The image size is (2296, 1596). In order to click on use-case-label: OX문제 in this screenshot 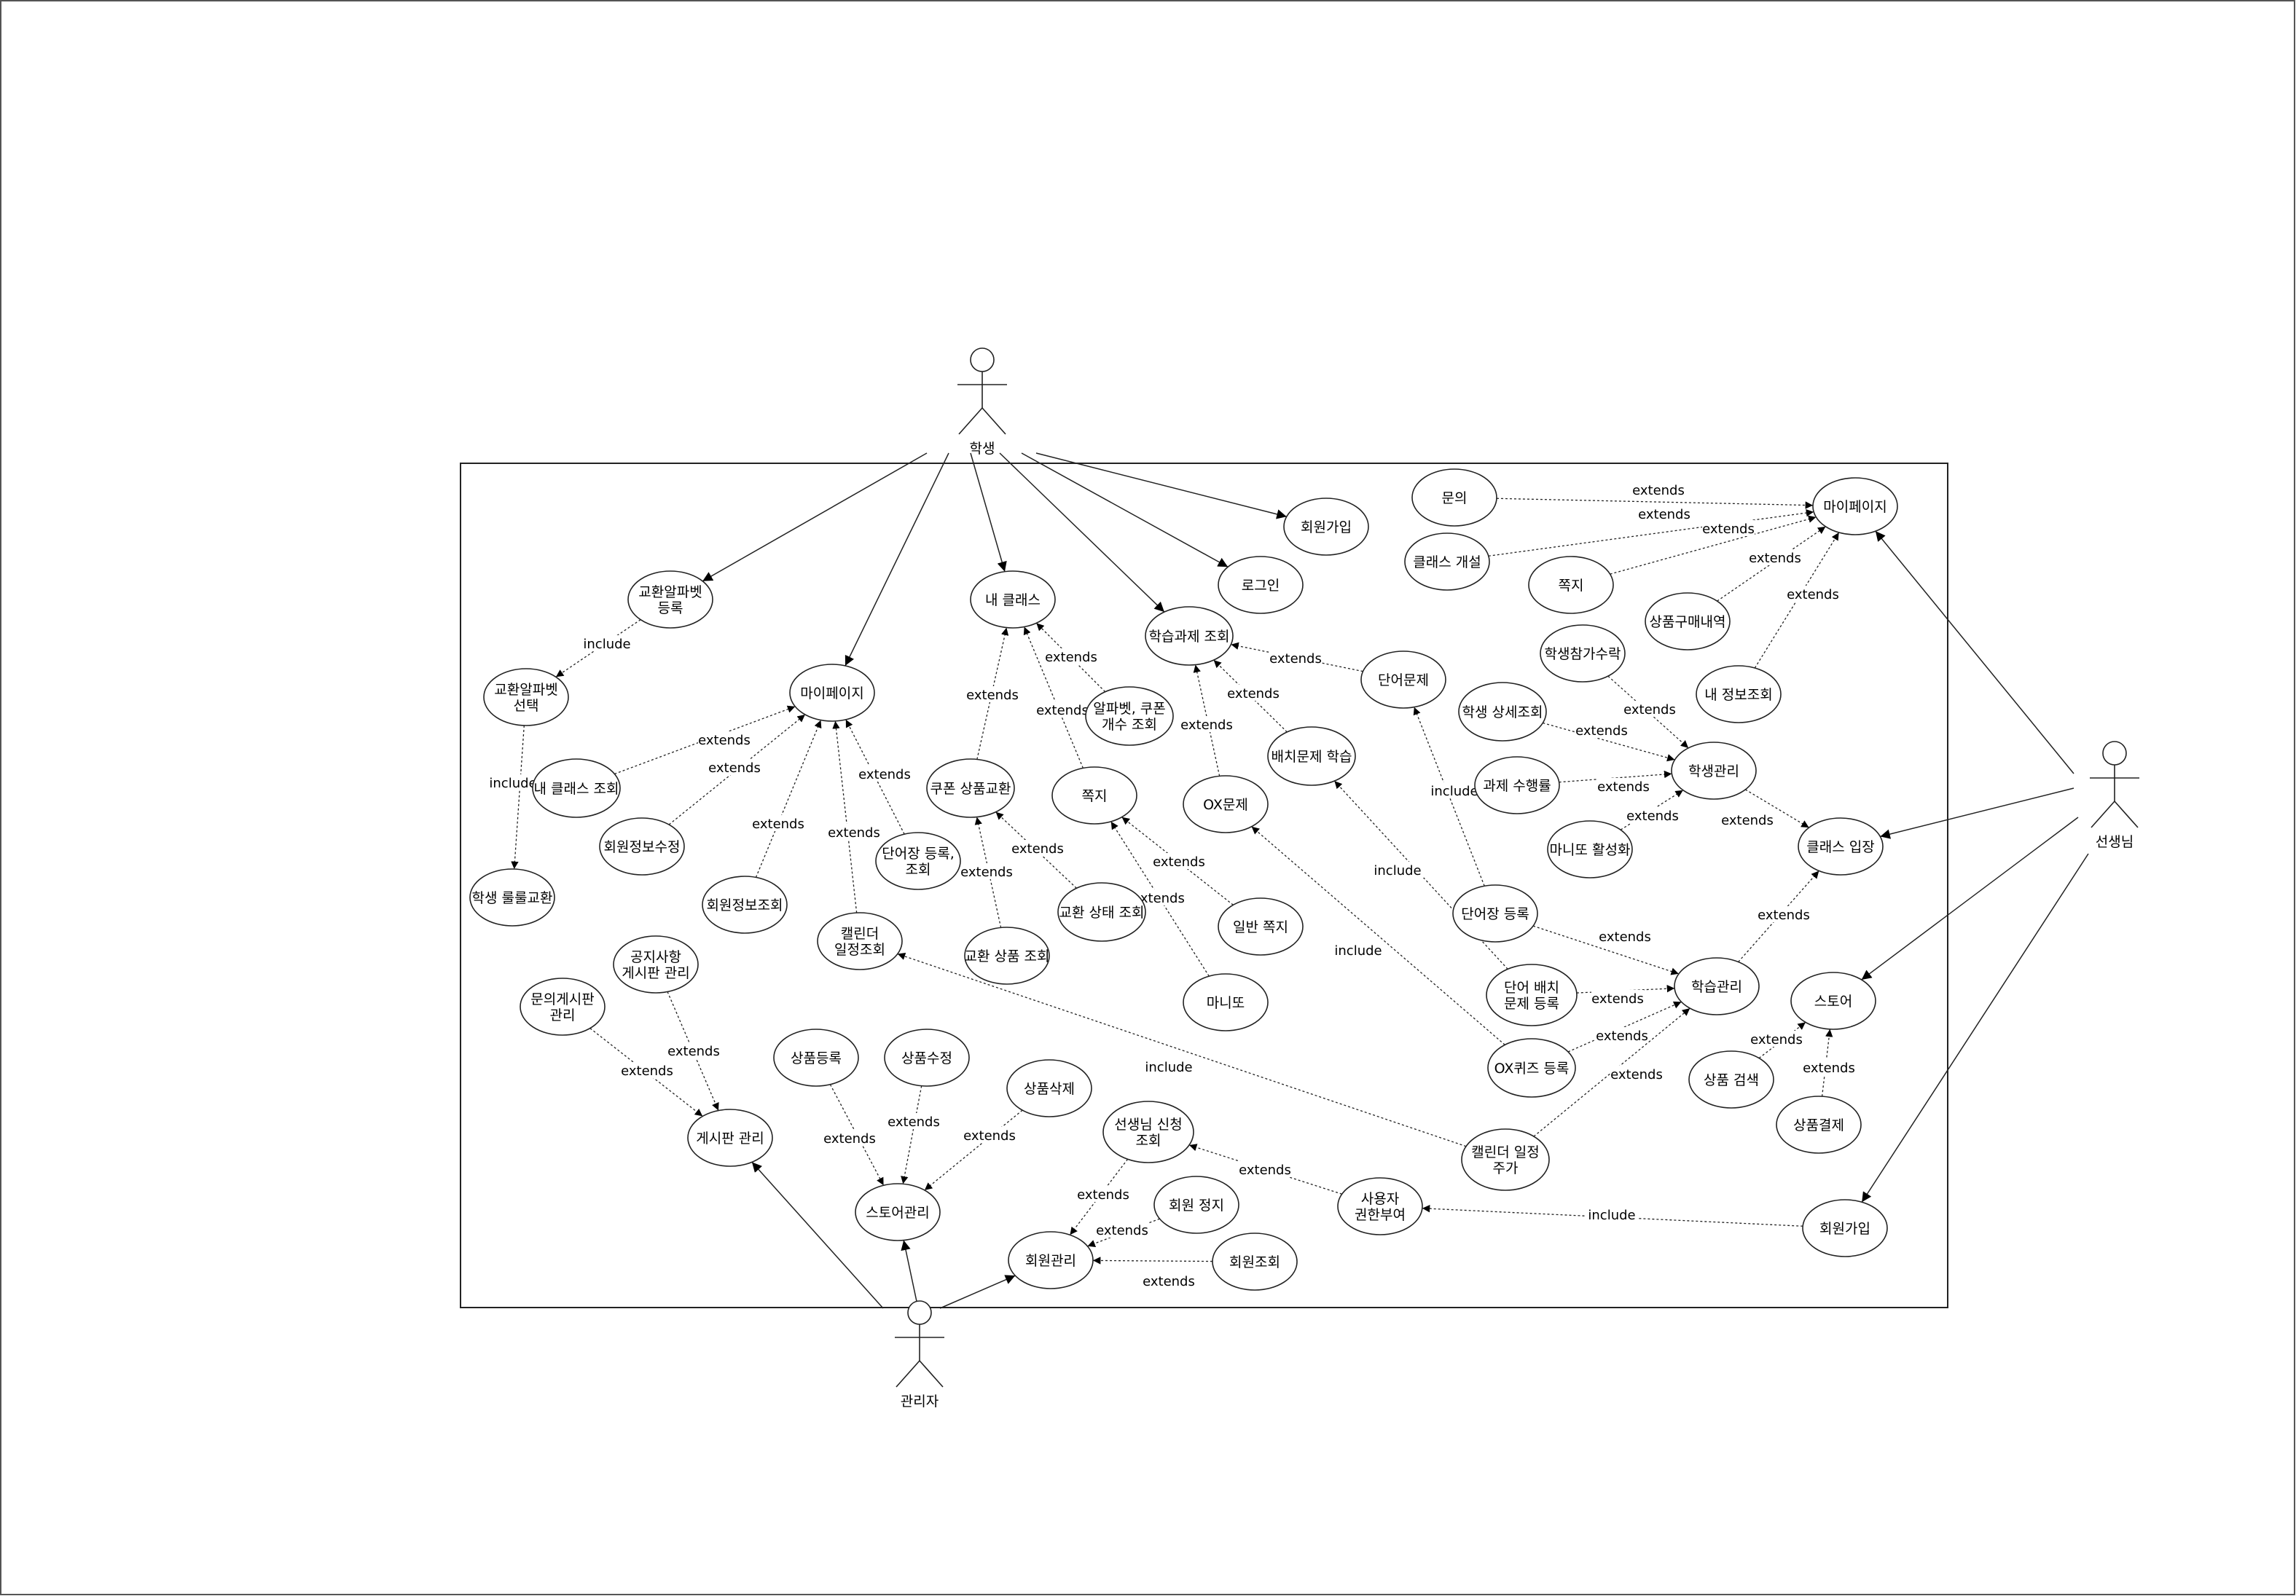, I will do `click(1225, 805)`.